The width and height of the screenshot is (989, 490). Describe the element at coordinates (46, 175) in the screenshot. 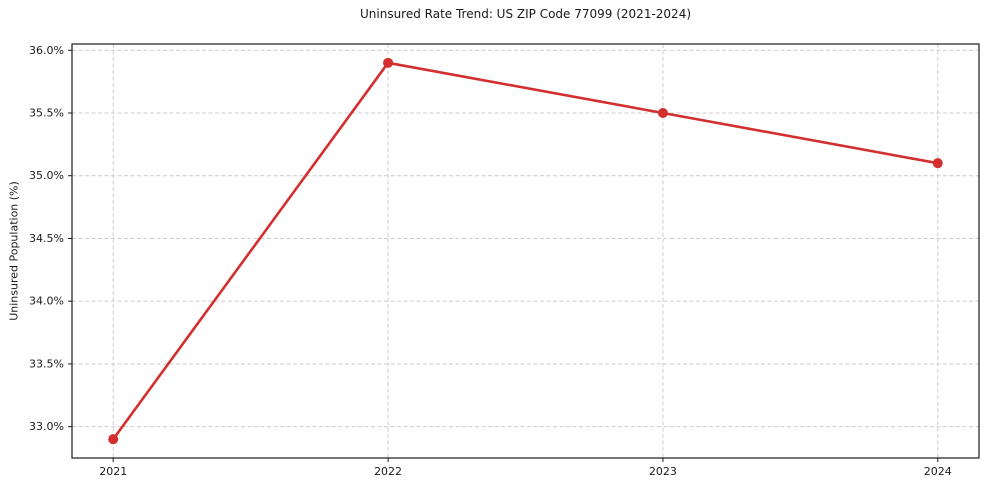

I see `y-tick-label: 35.0%` at that location.